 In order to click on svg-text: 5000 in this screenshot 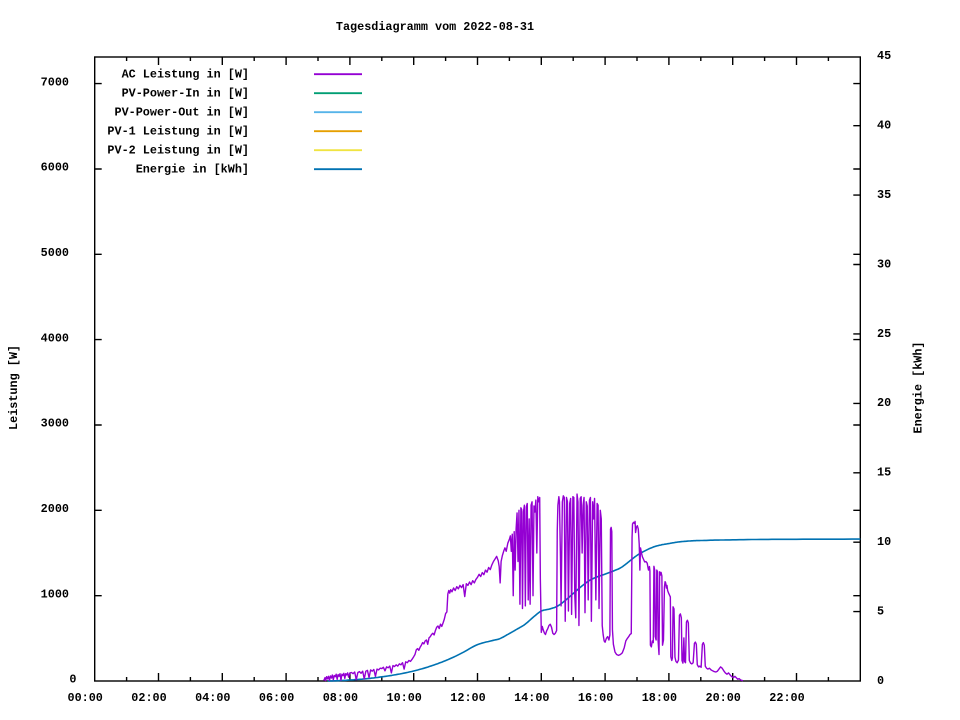, I will do `click(55, 253)`.